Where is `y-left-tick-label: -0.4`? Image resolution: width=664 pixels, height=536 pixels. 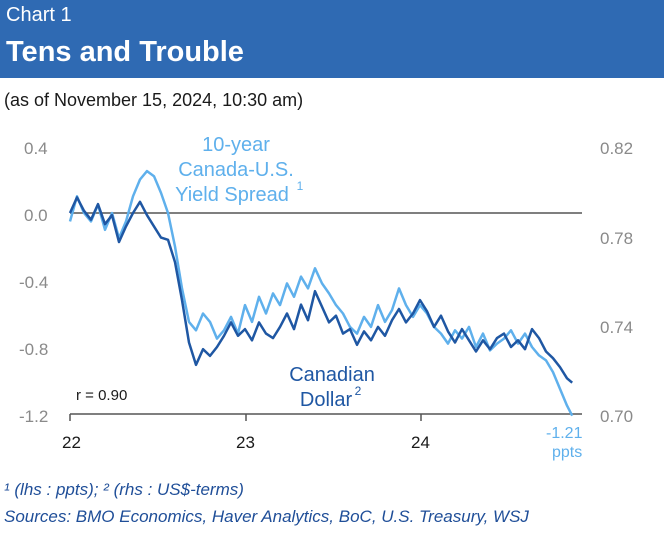
y-left-tick-label: -0.4 is located at coordinates (33, 282).